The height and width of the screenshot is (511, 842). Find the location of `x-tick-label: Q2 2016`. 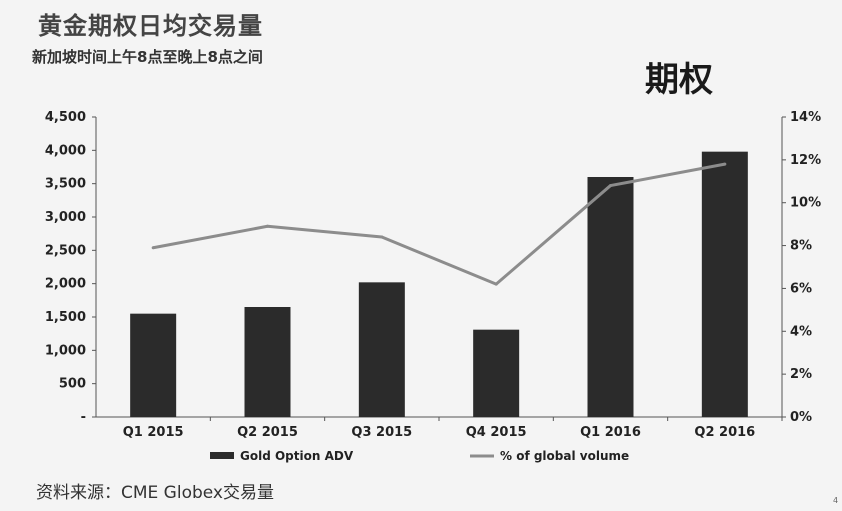

x-tick-label: Q2 2016 is located at coordinates (724, 432).